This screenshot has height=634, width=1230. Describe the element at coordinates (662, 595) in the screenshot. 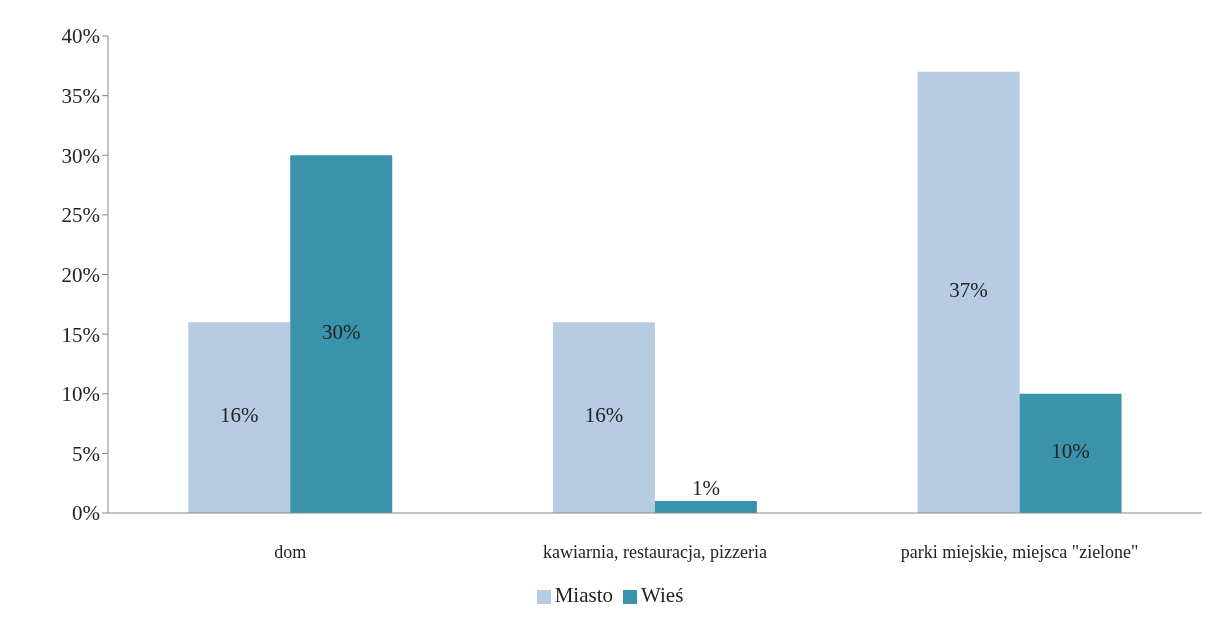

I see `legend-label: Wieś` at that location.